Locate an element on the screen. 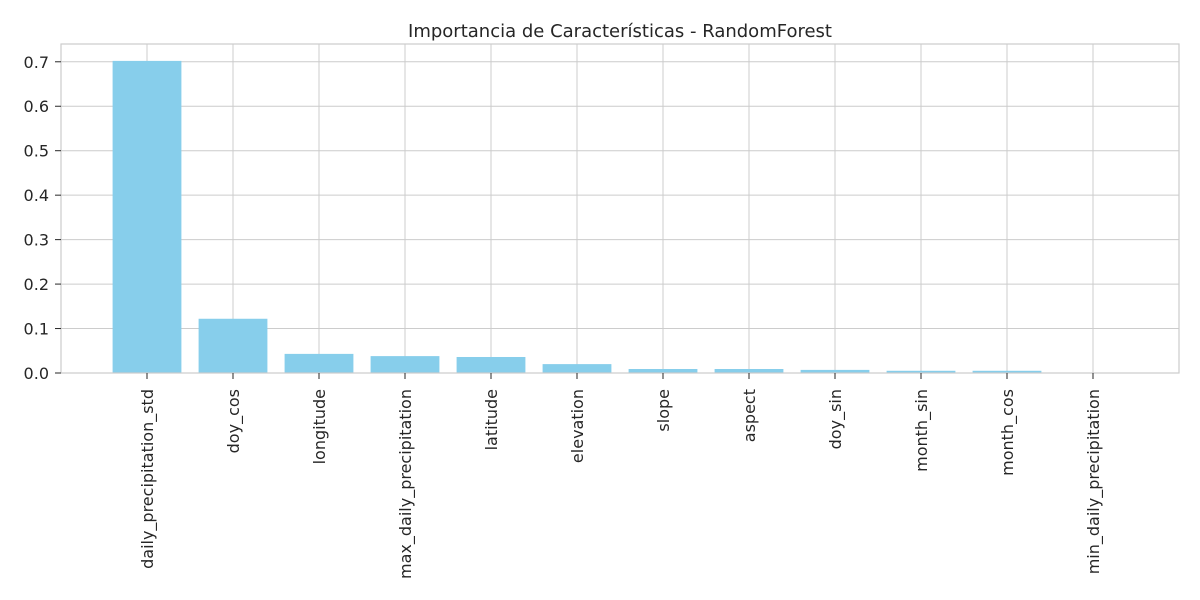 Image resolution: width=1200 pixels, height=600 pixels. bar-daily_precipitation_std is located at coordinates (147, 217).